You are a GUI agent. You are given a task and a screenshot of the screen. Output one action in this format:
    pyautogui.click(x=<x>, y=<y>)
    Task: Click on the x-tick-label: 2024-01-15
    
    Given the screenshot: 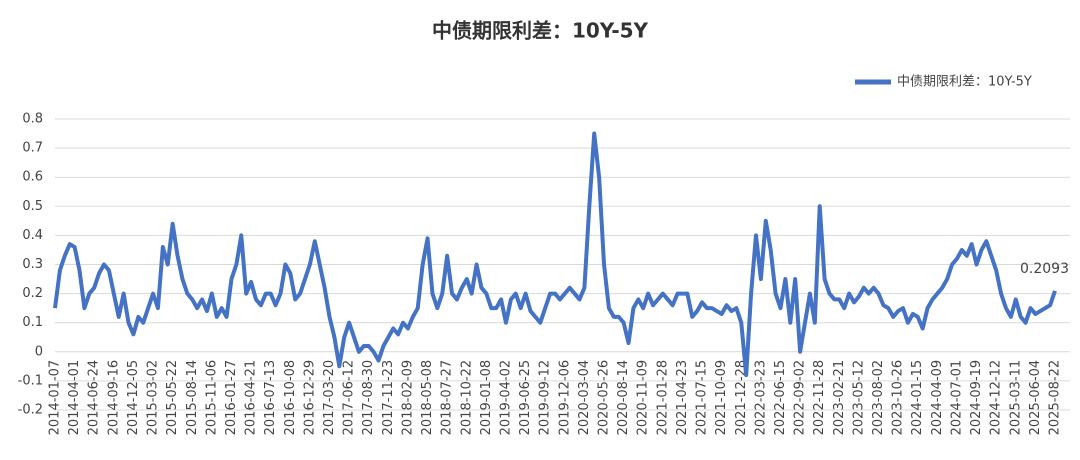 What is the action you would take?
    pyautogui.click(x=917, y=398)
    